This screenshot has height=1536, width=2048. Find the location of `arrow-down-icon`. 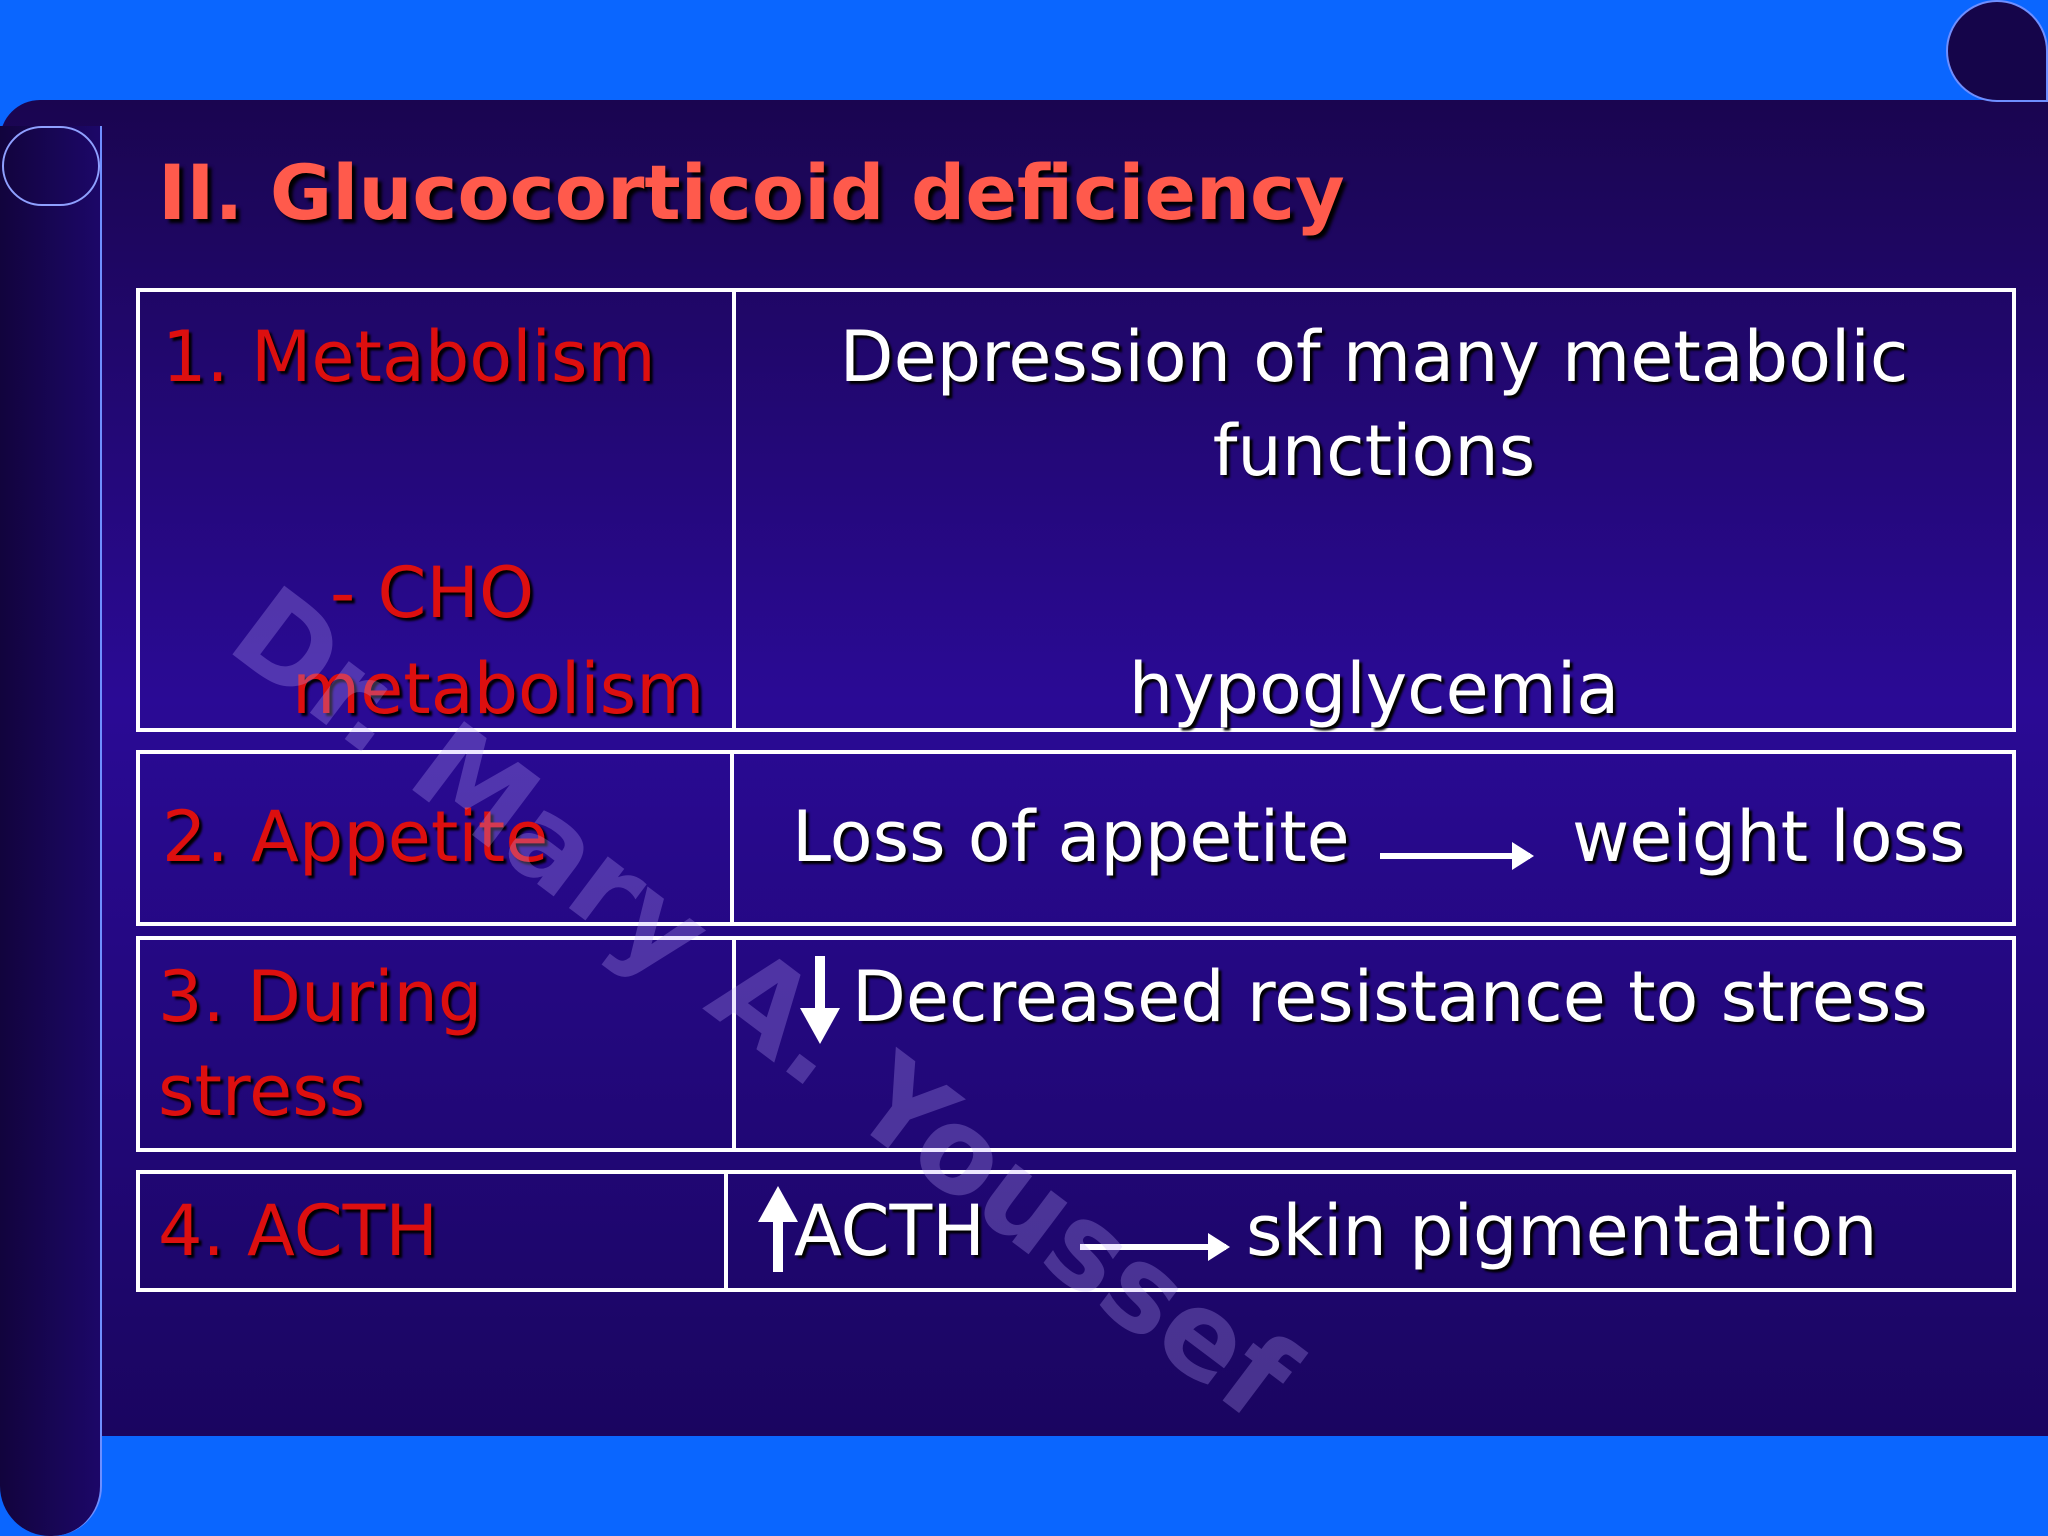

arrow-down-icon is located at coordinates (820, 1000).